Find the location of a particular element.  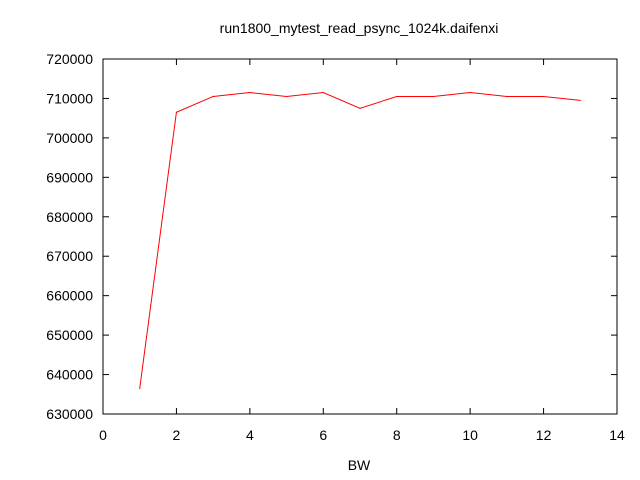

y-tick-label: 660000 is located at coordinates (69, 296).